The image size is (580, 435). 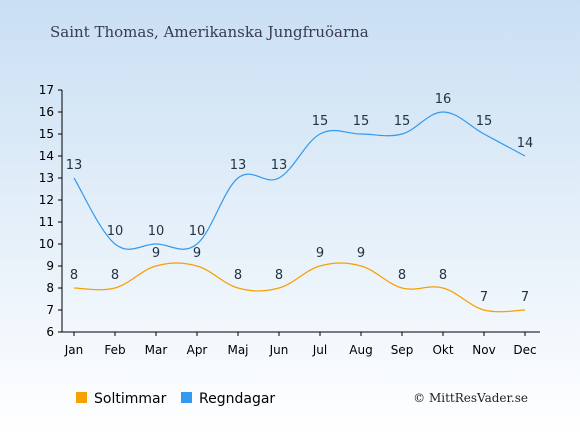 What do you see at coordinates (237, 399) in the screenshot?
I see `legend-label-regndagar: Regndagar` at bounding box center [237, 399].